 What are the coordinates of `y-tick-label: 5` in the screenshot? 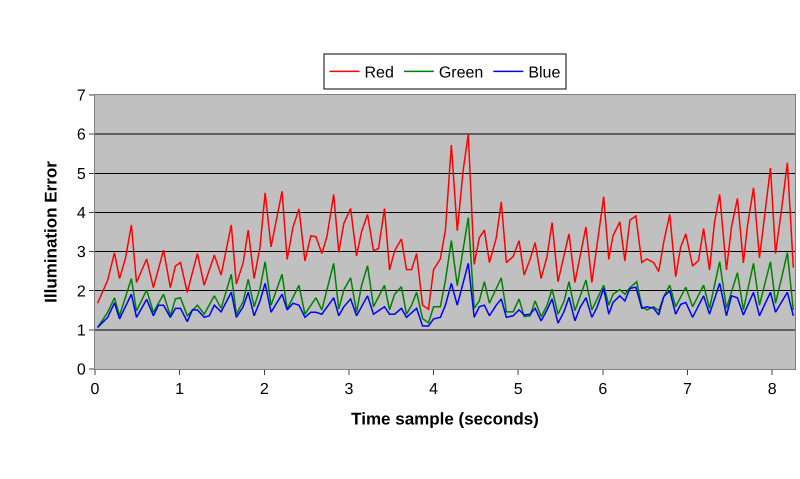 It's located at (81, 174).